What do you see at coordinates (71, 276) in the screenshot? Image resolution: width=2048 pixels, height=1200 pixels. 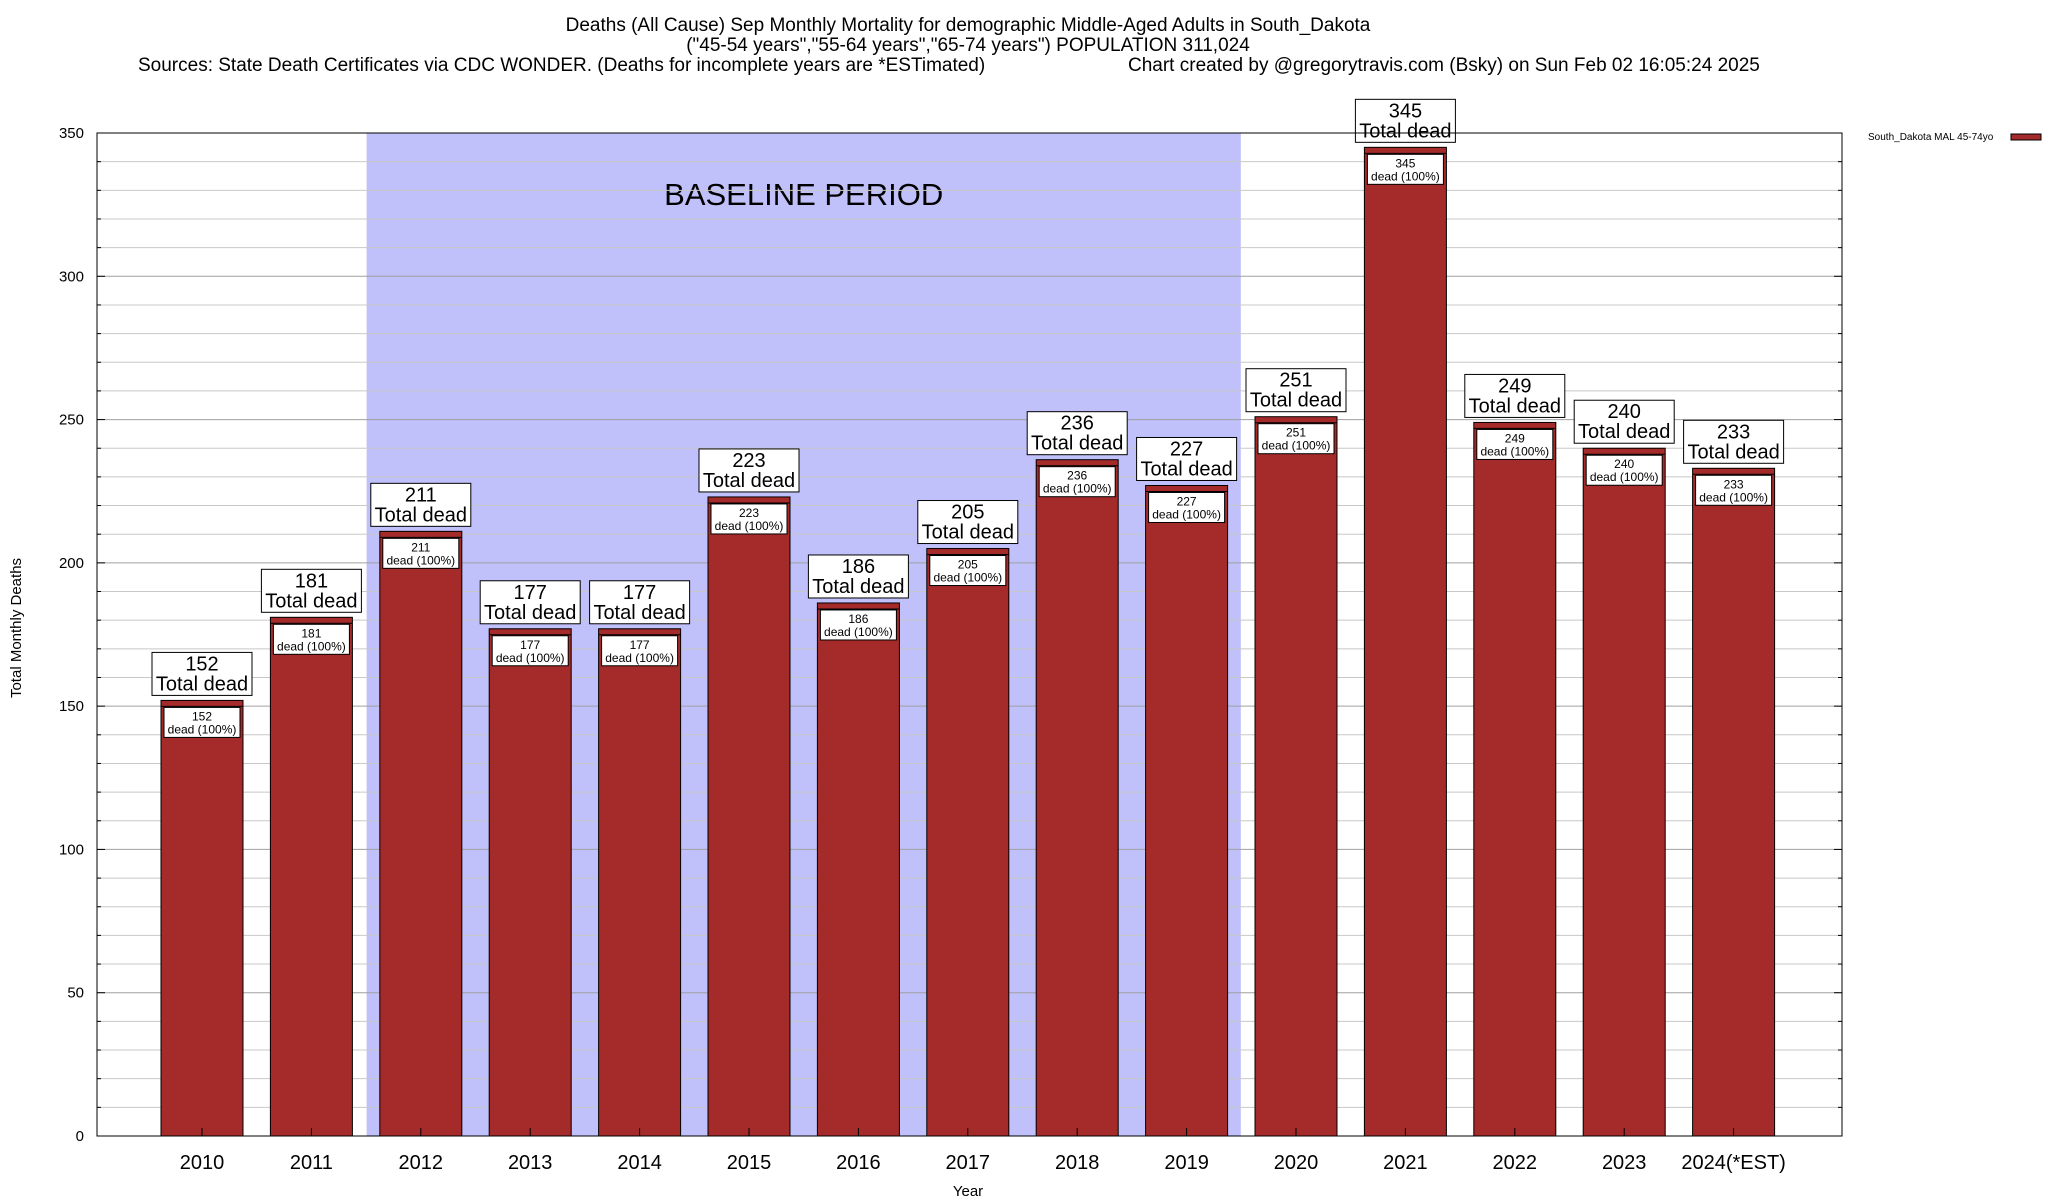 I see `y-tick-label: 300` at bounding box center [71, 276].